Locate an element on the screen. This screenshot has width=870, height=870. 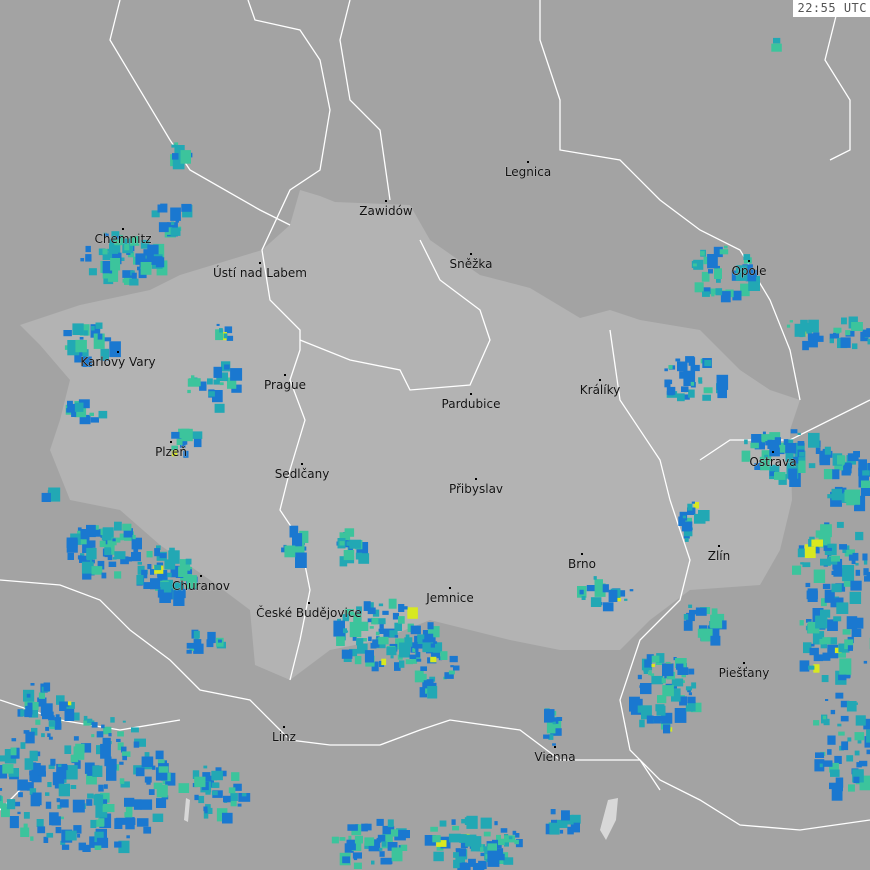
city-marker: Linz is located at coordinates (284, 735).